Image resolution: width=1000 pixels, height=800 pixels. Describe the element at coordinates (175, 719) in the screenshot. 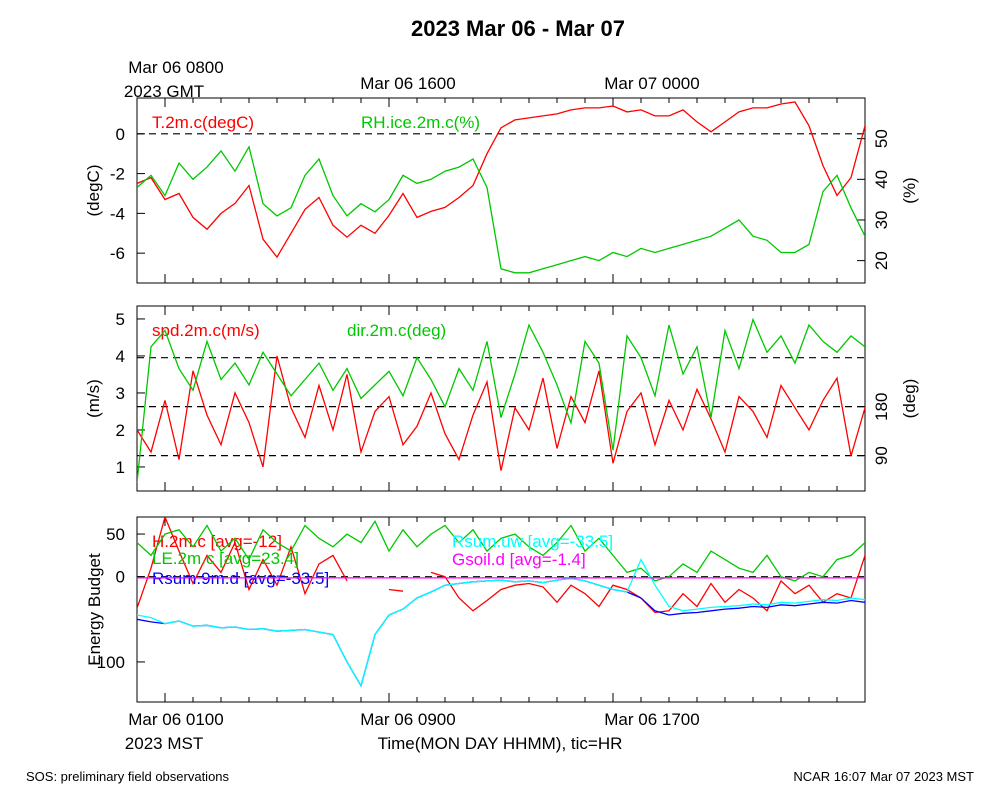

I see `bottom-time-label-1-line1: Mar 06 0100` at that location.